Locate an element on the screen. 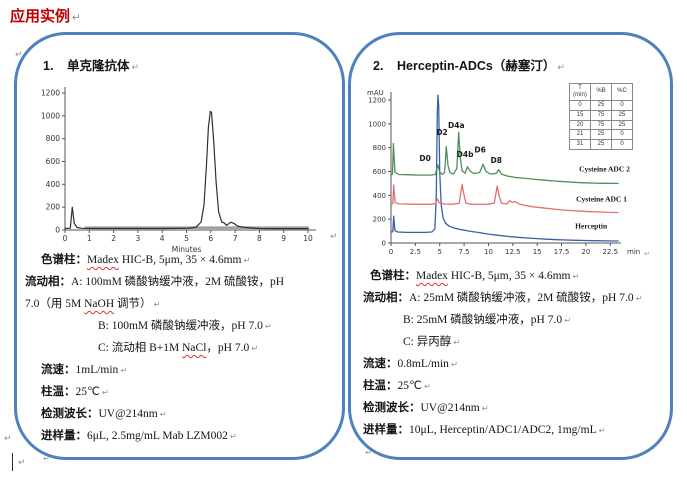 This screenshot has height=477, width=687. spec-label: 检测波长： is located at coordinates (70, 414).